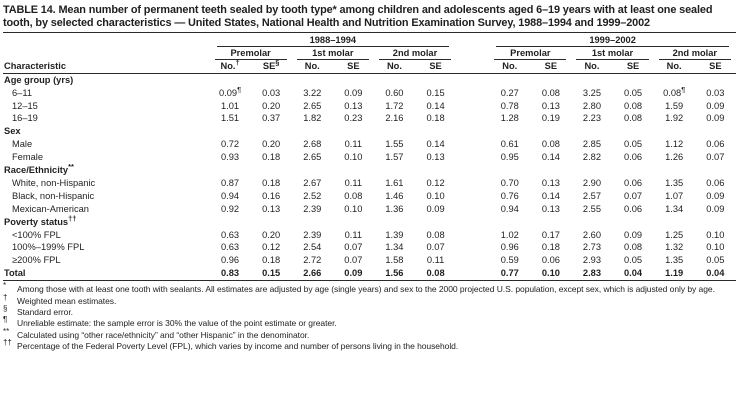 Image resolution: width=739 pixels, height=408 pixels. I want to click on tooth-header-premolar-1: Premolar, so click(251, 54).